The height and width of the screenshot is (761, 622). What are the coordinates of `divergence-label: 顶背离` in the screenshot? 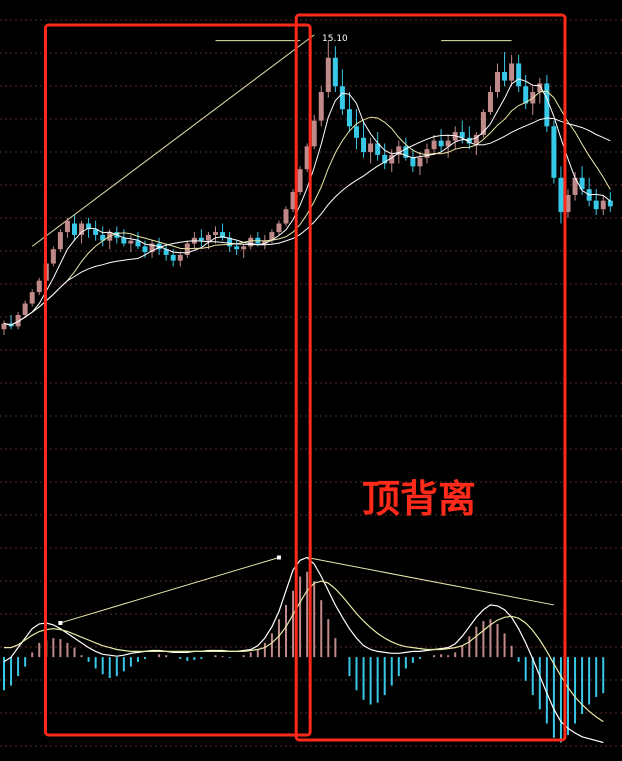 It's located at (419, 499).